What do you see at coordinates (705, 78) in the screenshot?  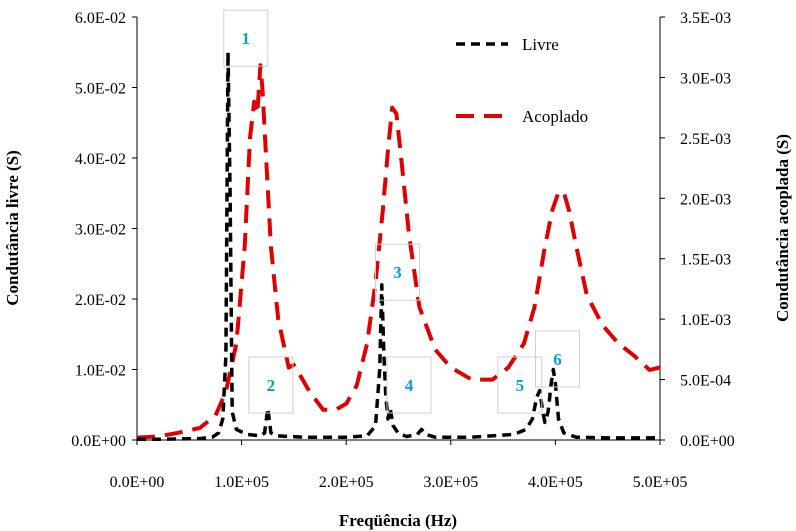 I see `right-y-tick-label: 3.0E-03` at bounding box center [705, 78].